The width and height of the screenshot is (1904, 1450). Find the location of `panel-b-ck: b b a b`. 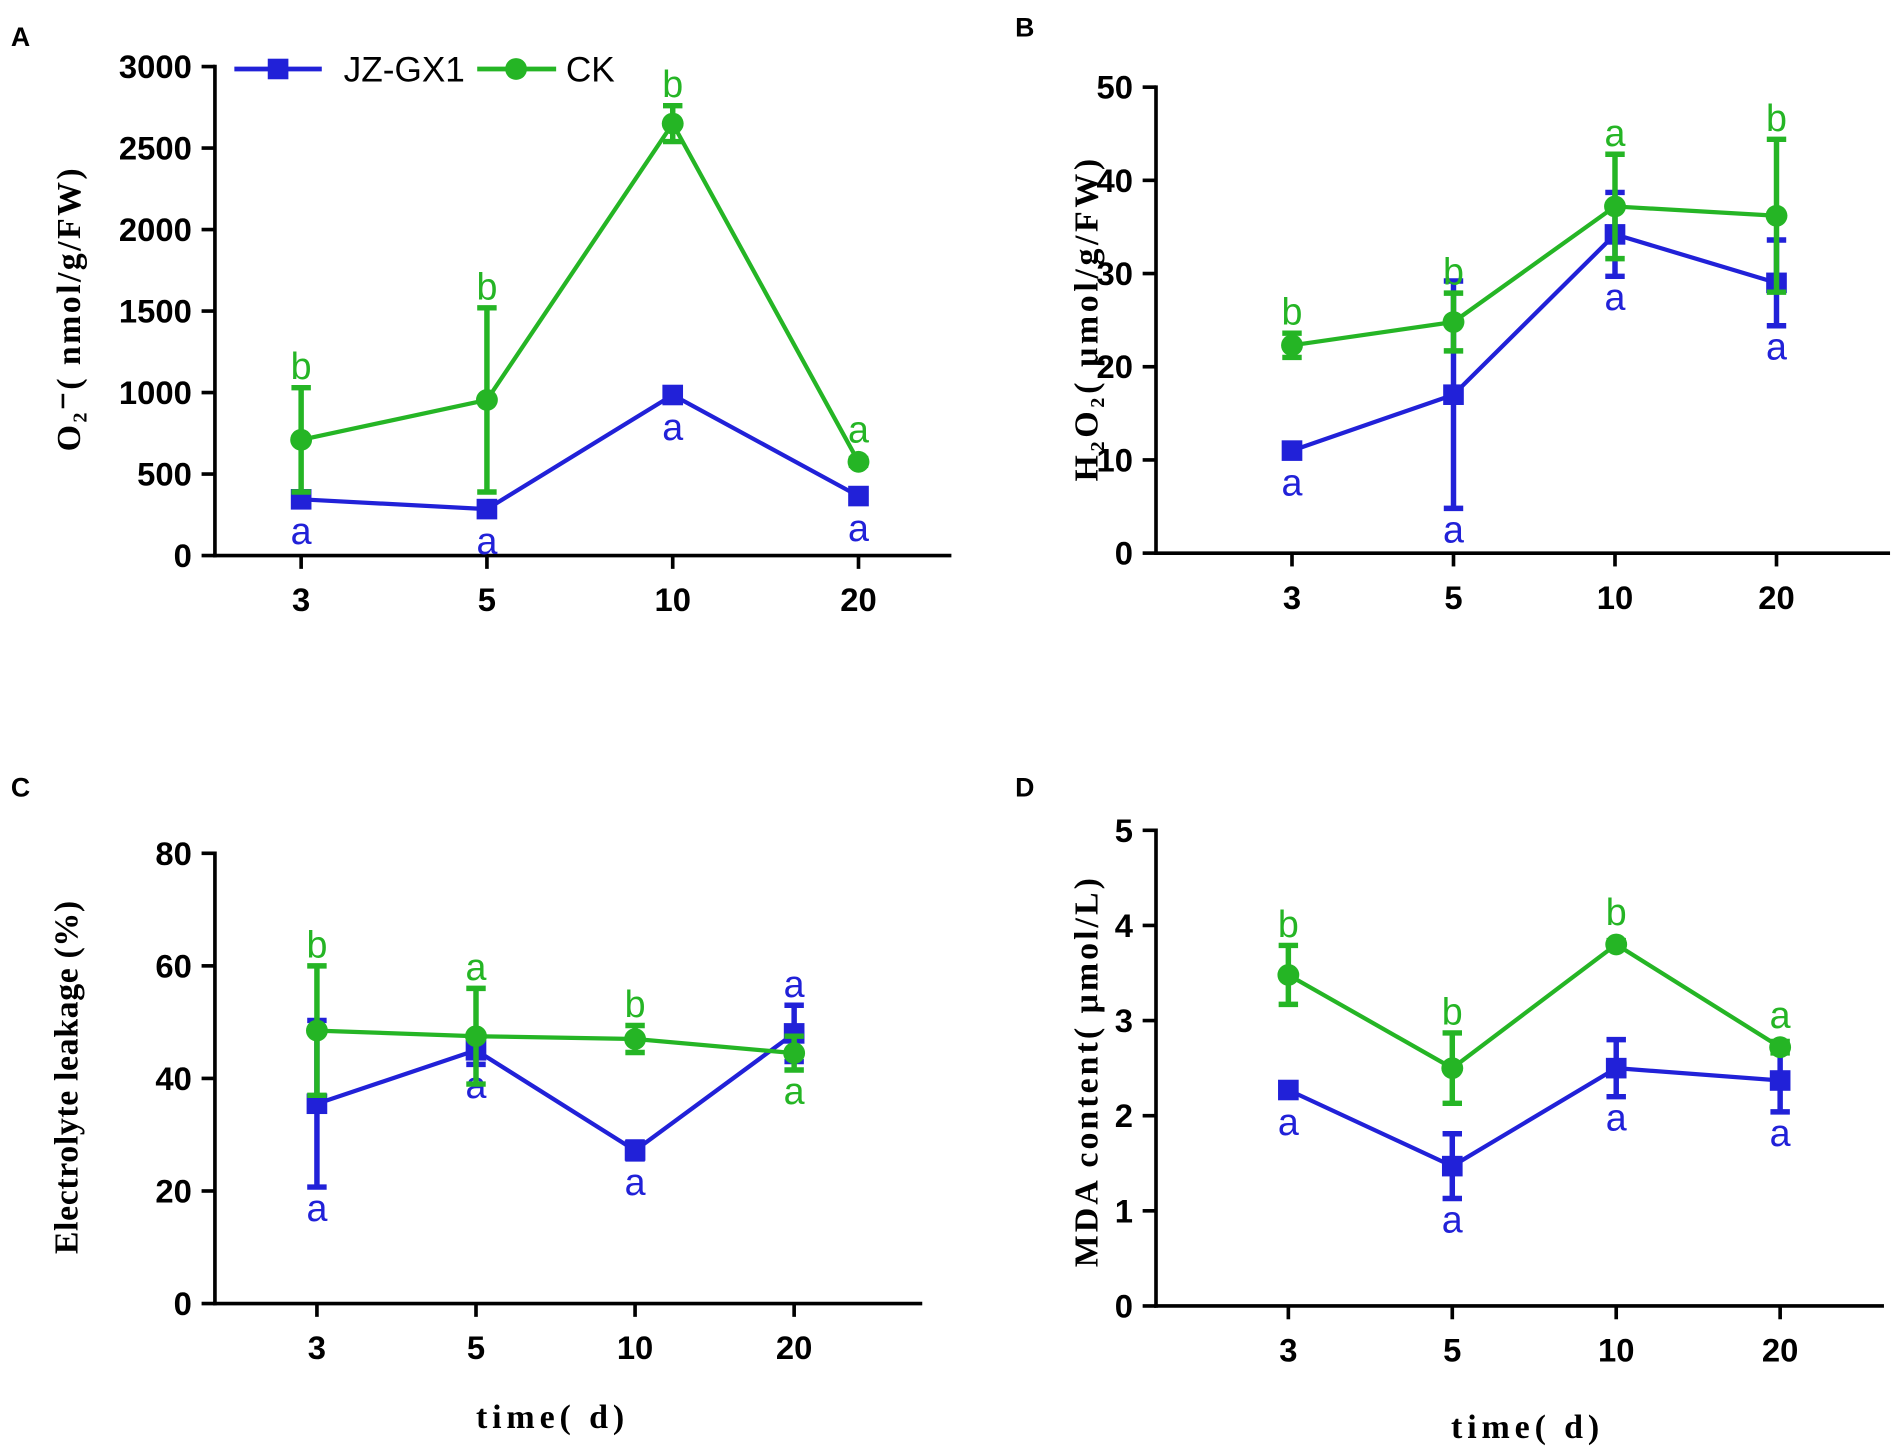

panel-b-ck: b b a b is located at coordinates (1534, 229).